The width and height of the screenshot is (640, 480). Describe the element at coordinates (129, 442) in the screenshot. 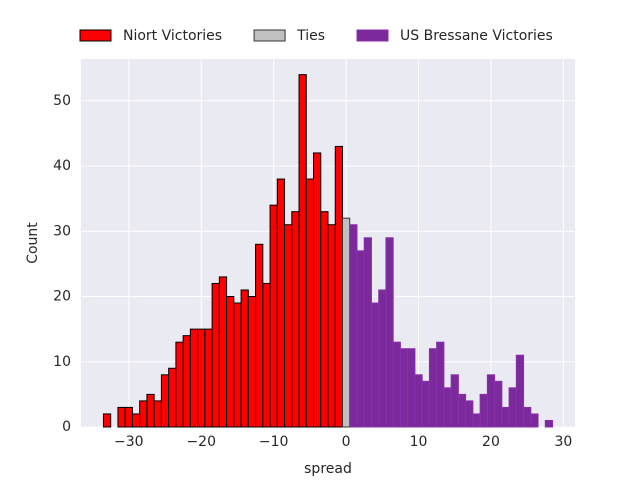

I see `x-tick-label: −30` at that location.